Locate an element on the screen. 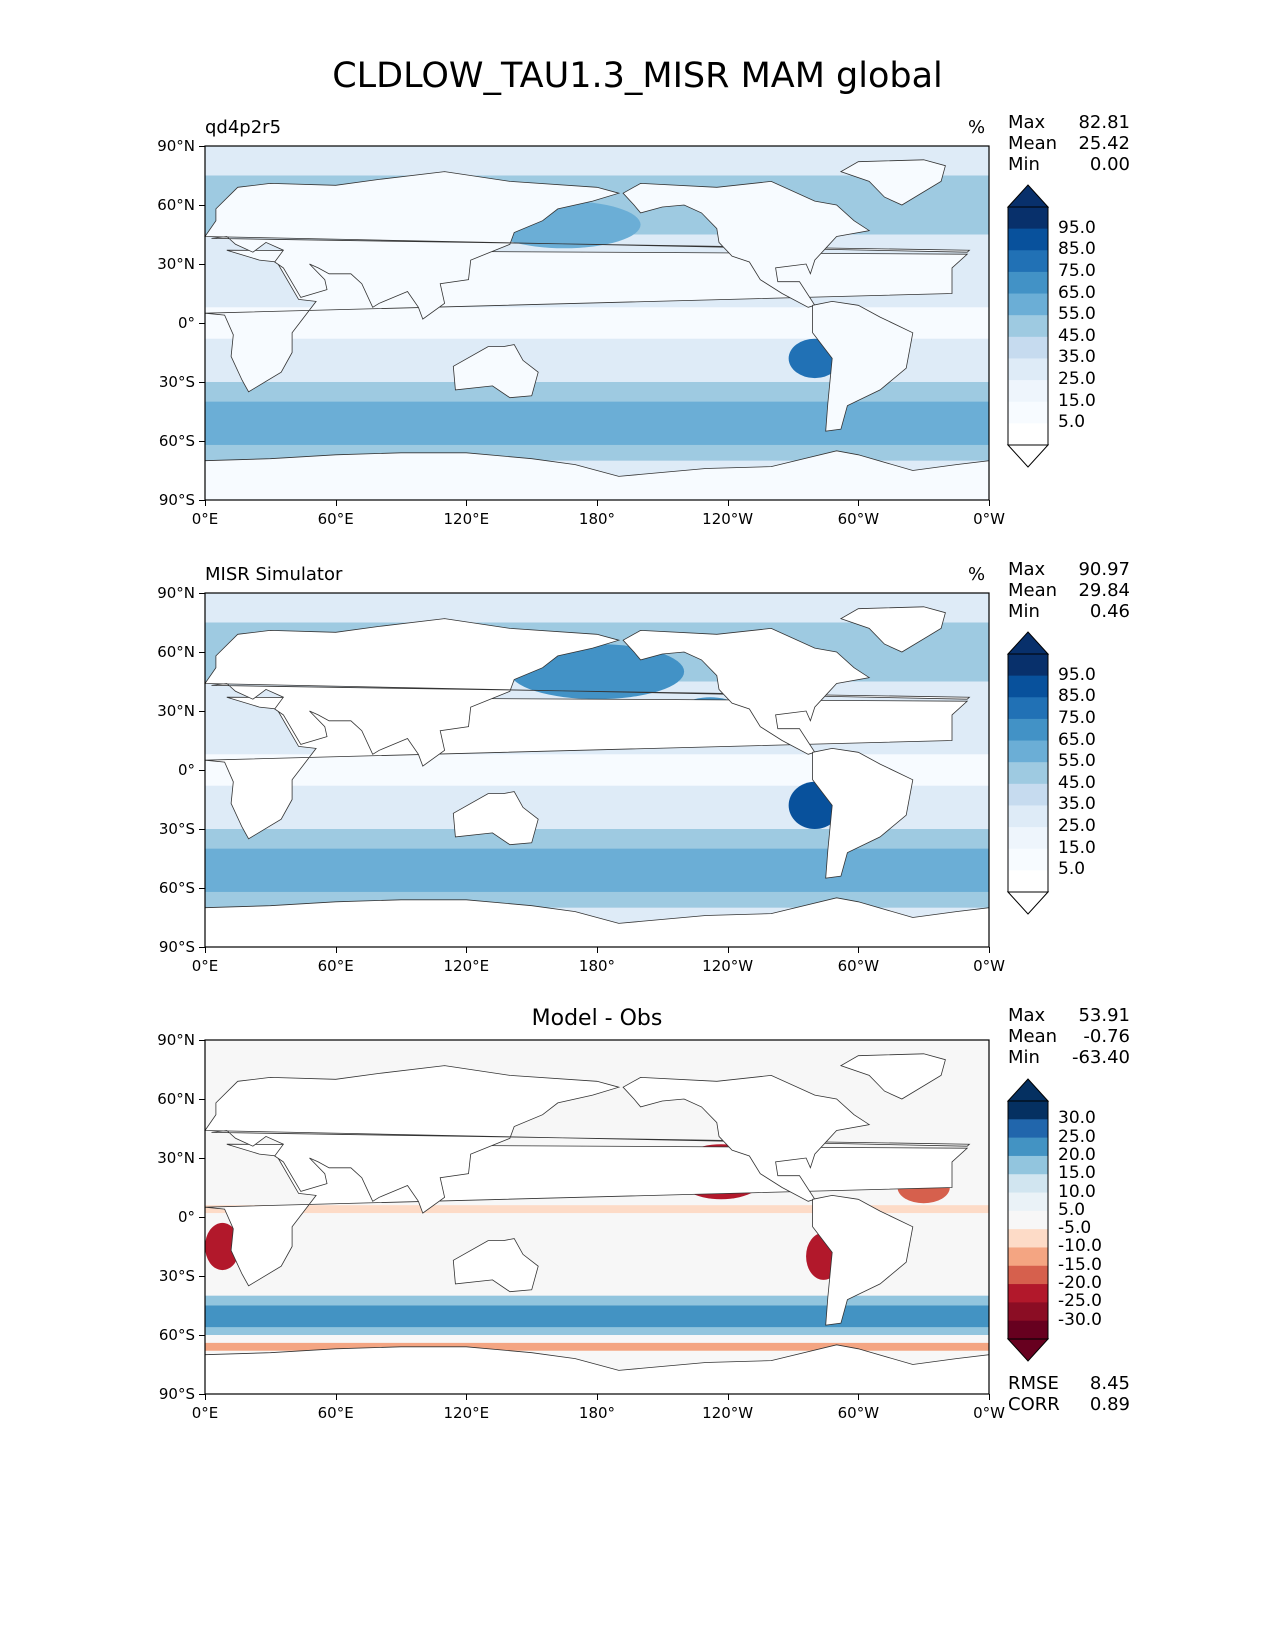  panel-1-units: % is located at coordinates (977, 127).